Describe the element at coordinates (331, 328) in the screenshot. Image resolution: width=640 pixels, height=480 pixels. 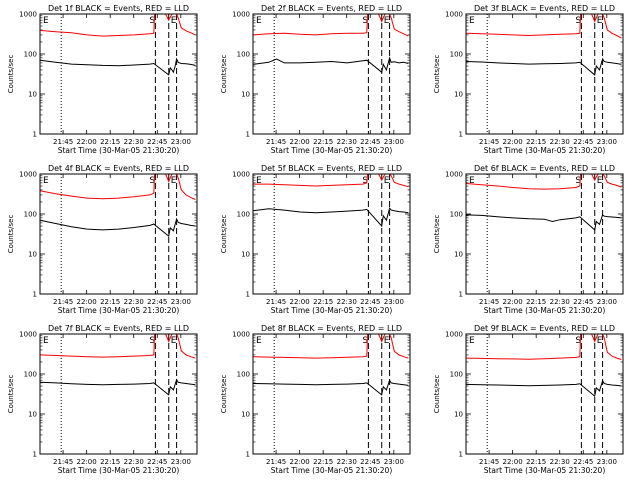
I see `panel-title: Det 8f BLACK = Events, RED = LLD` at that location.